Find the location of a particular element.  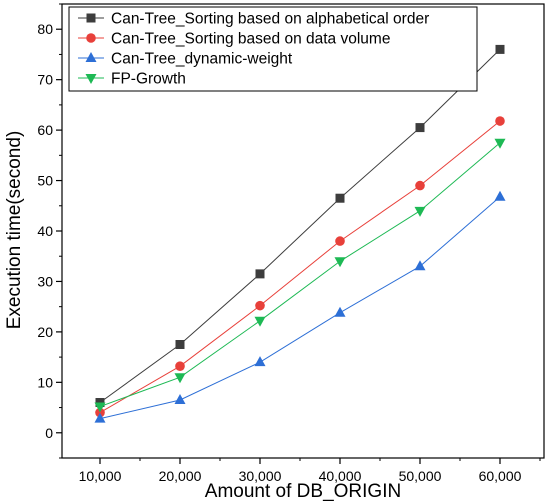

legend-label: Can-Tree_dynamic-weight is located at coordinates (202, 59).